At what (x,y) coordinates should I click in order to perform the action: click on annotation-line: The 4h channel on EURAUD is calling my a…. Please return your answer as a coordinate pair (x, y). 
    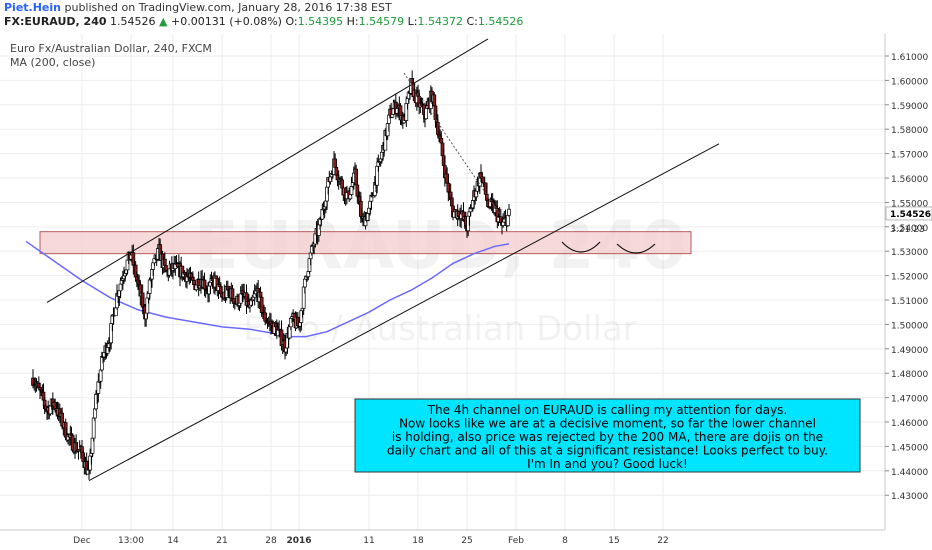
    Looking at the image, I should click on (607, 410).